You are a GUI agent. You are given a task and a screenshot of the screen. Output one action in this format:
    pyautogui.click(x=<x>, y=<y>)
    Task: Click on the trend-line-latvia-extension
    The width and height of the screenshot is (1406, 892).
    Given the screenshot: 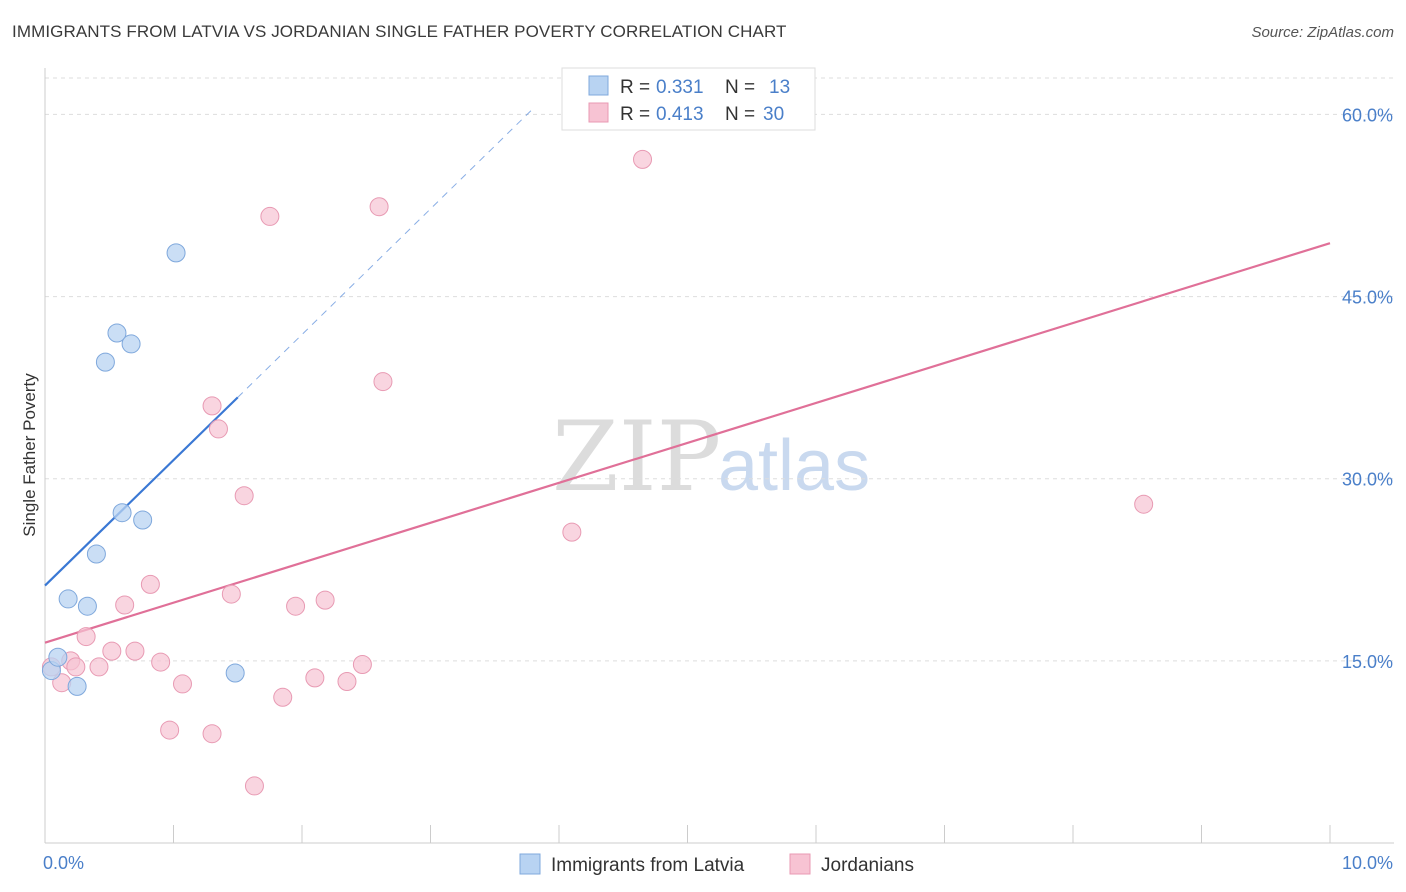 What is the action you would take?
    pyautogui.click(x=385, y=252)
    